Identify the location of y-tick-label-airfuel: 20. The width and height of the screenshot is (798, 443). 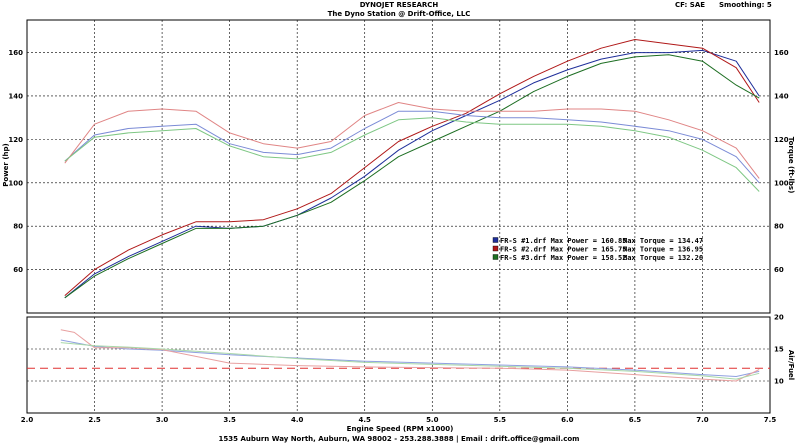
(779, 318).